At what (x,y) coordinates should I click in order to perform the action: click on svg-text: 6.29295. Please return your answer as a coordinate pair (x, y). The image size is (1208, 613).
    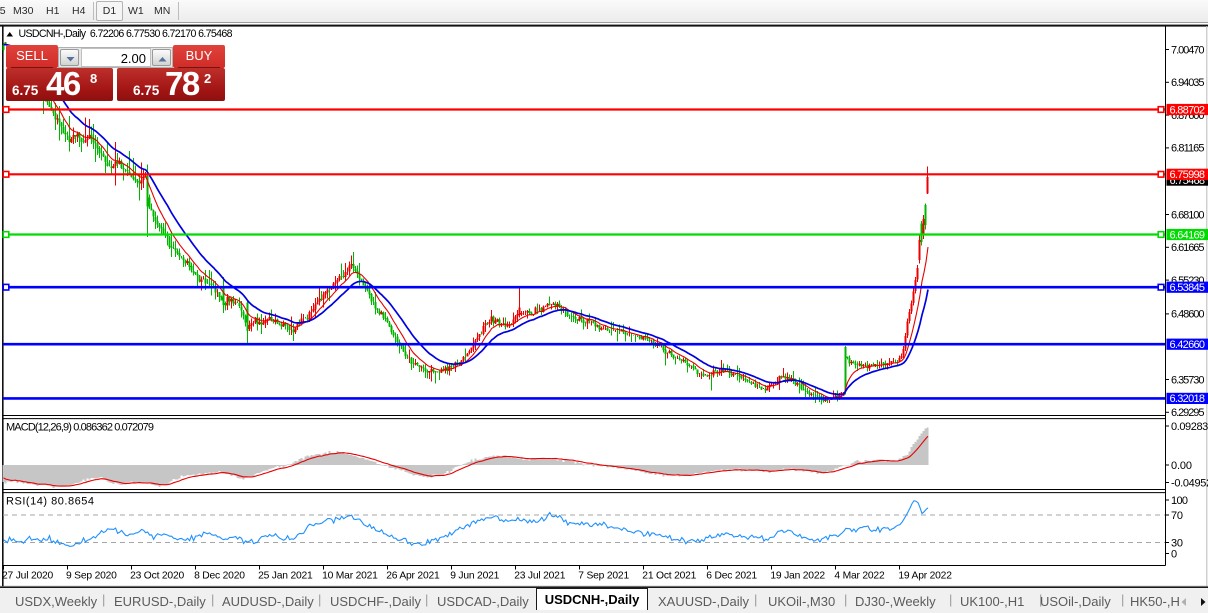
    Looking at the image, I should click on (1188, 413).